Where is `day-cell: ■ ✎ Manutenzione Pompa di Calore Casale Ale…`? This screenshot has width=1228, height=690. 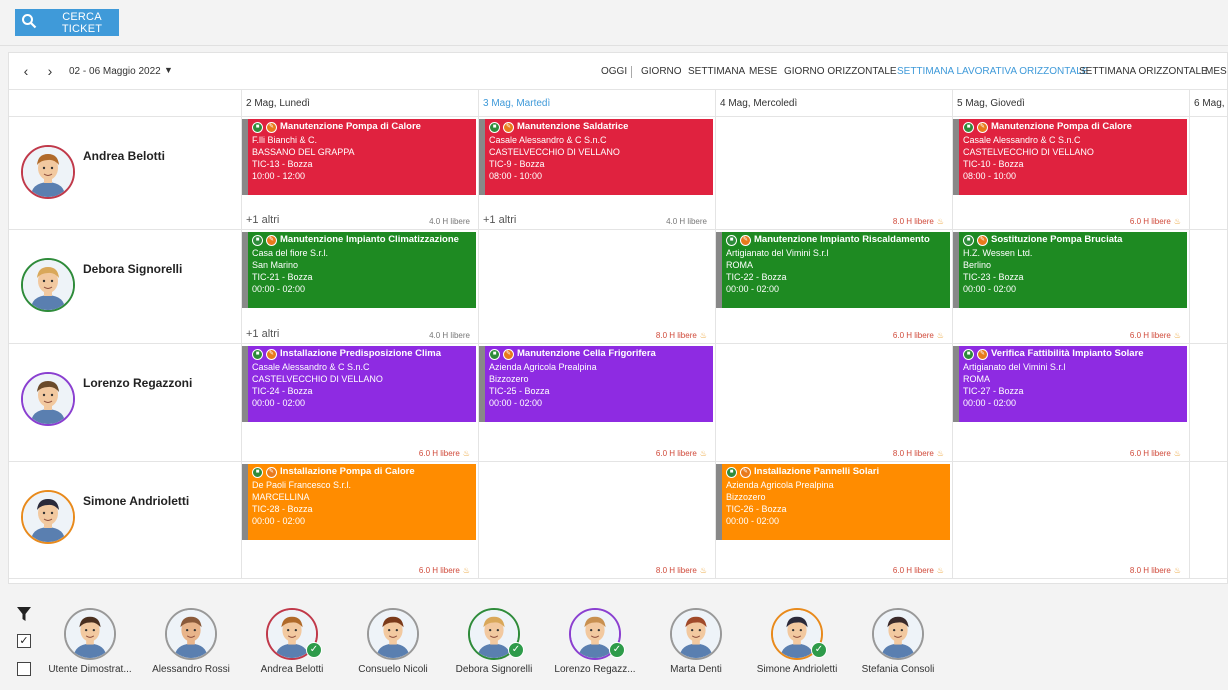
day-cell: ■ ✎ Manutenzione Pompa di Calore Casale Ale… is located at coordinates (1070, 173).